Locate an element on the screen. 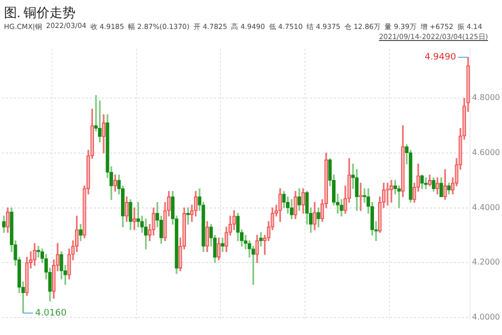  y-tick-label: 4.8000 is located at coordinates (486, 97).